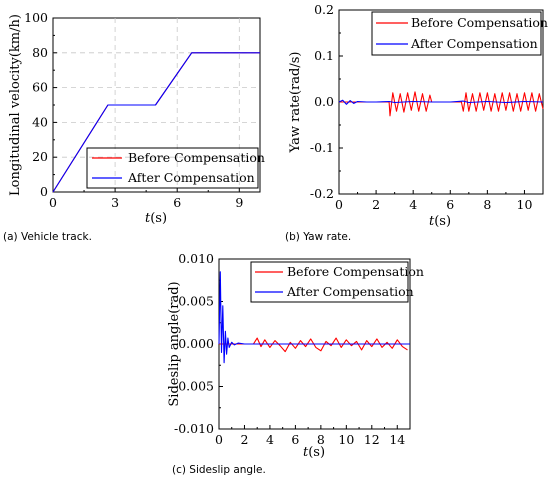  I want to click on plot-frame-a, so click(156, 105).